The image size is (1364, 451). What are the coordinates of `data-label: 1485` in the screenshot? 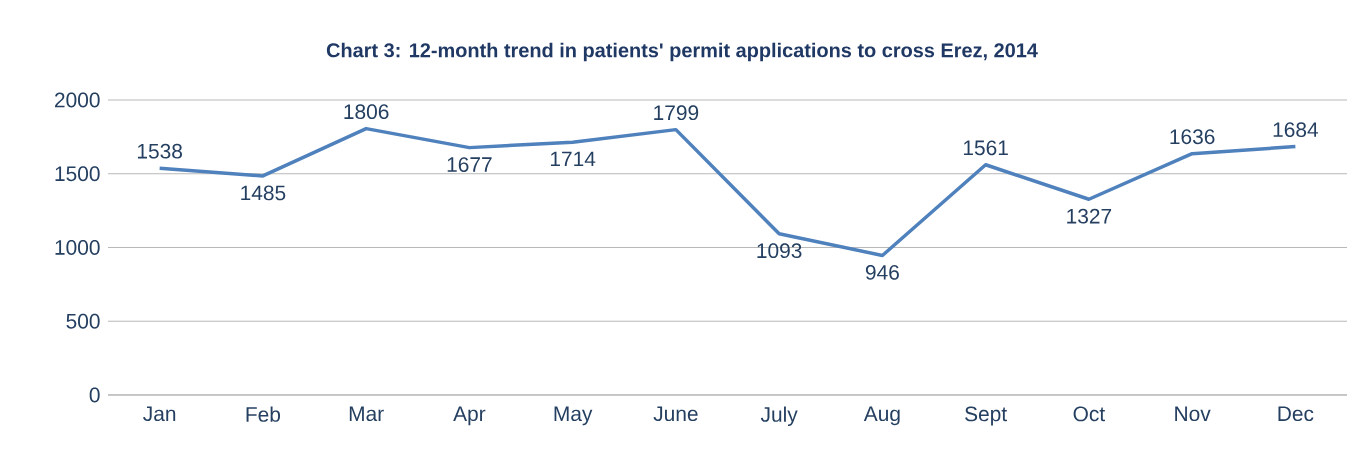 It's located at (263, 193).